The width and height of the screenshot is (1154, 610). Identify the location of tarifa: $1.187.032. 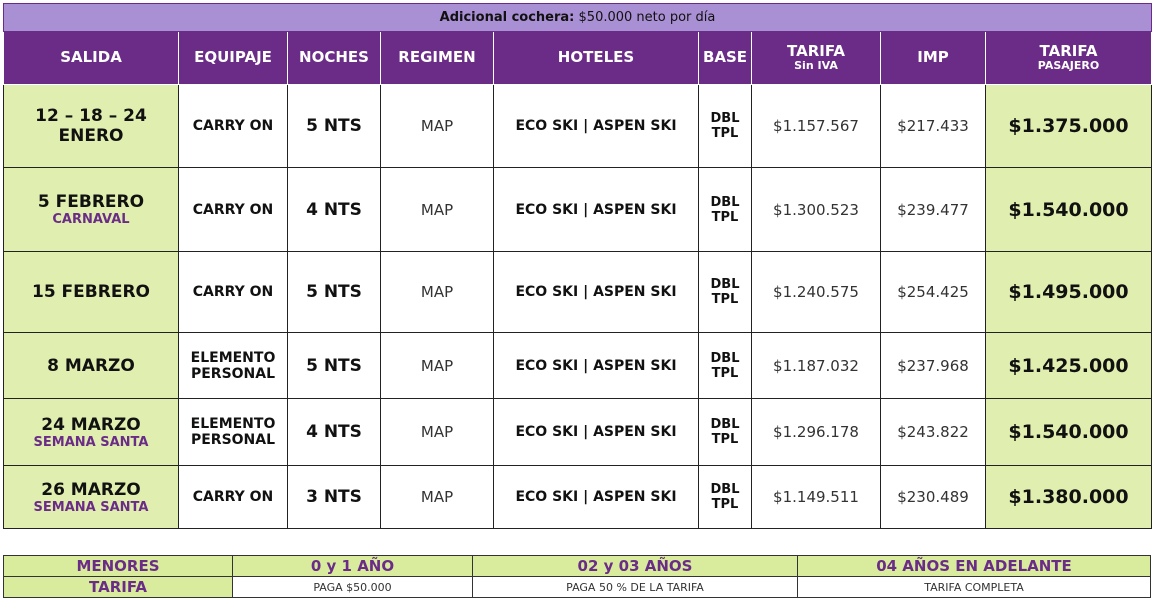
(816, 365).